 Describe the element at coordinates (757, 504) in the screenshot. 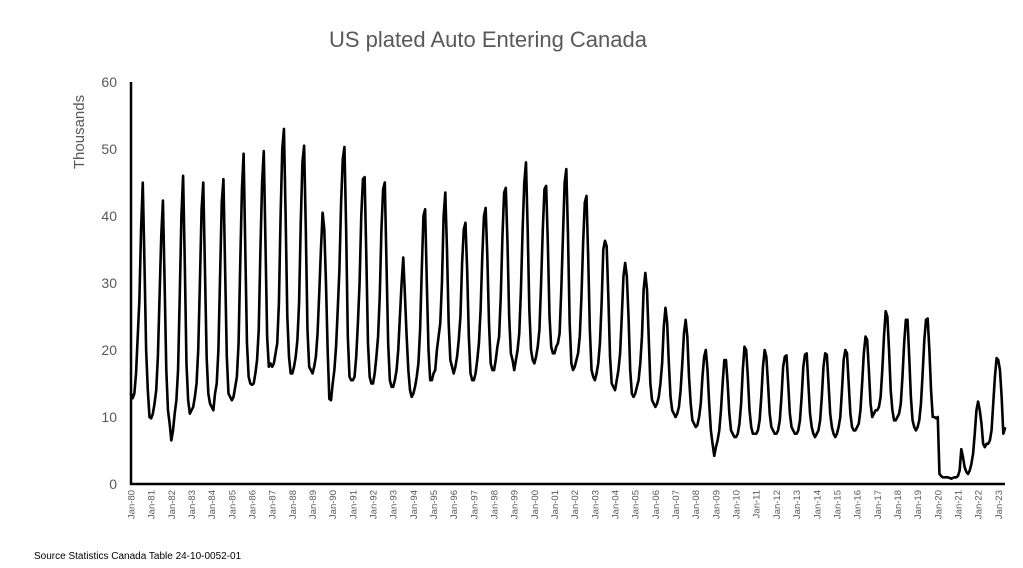

I see `x-tick-label: Jan-11` at that location.